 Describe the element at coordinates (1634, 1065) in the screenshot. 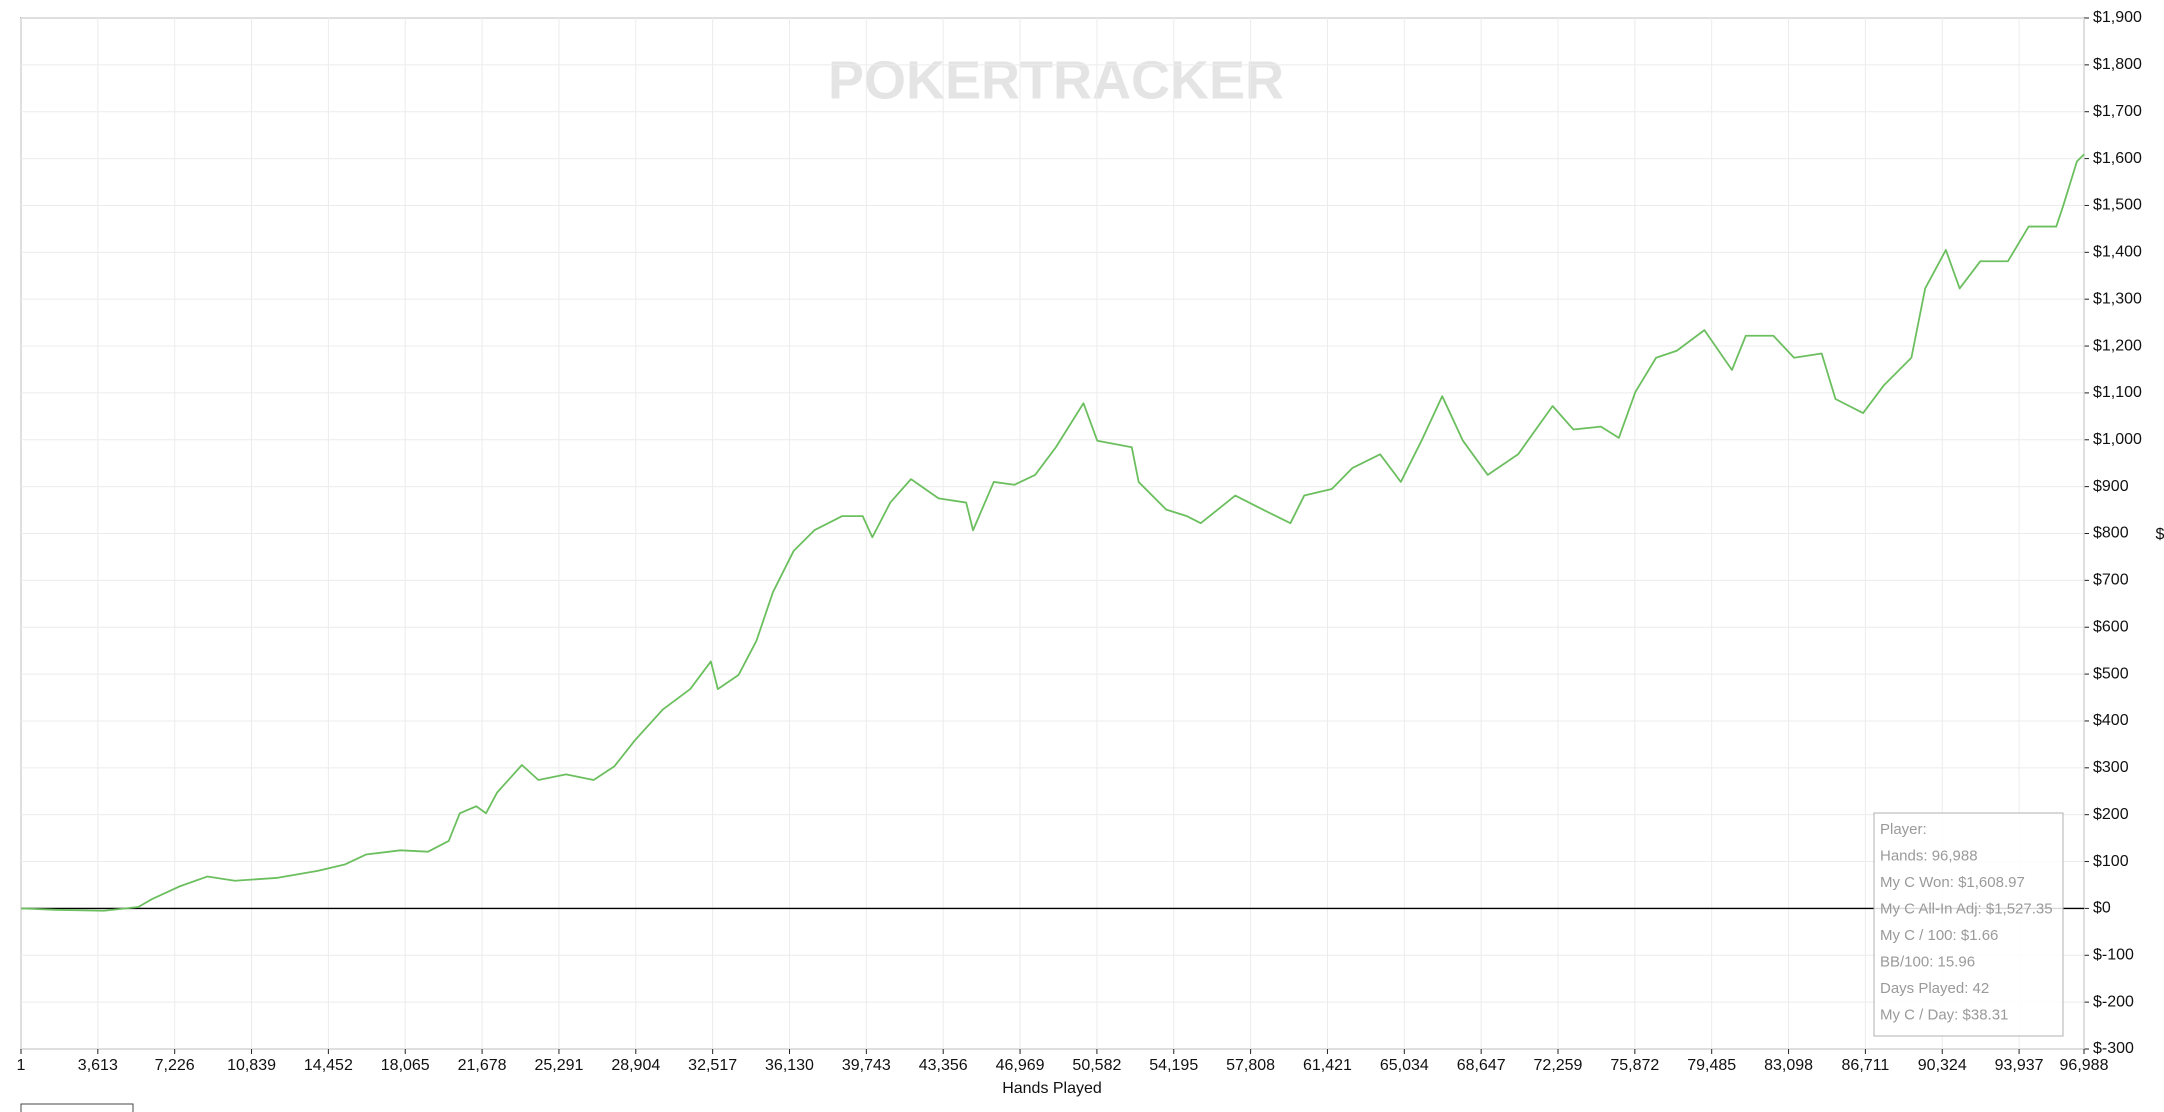

I see `x-tick-label: 75,872` at that location.